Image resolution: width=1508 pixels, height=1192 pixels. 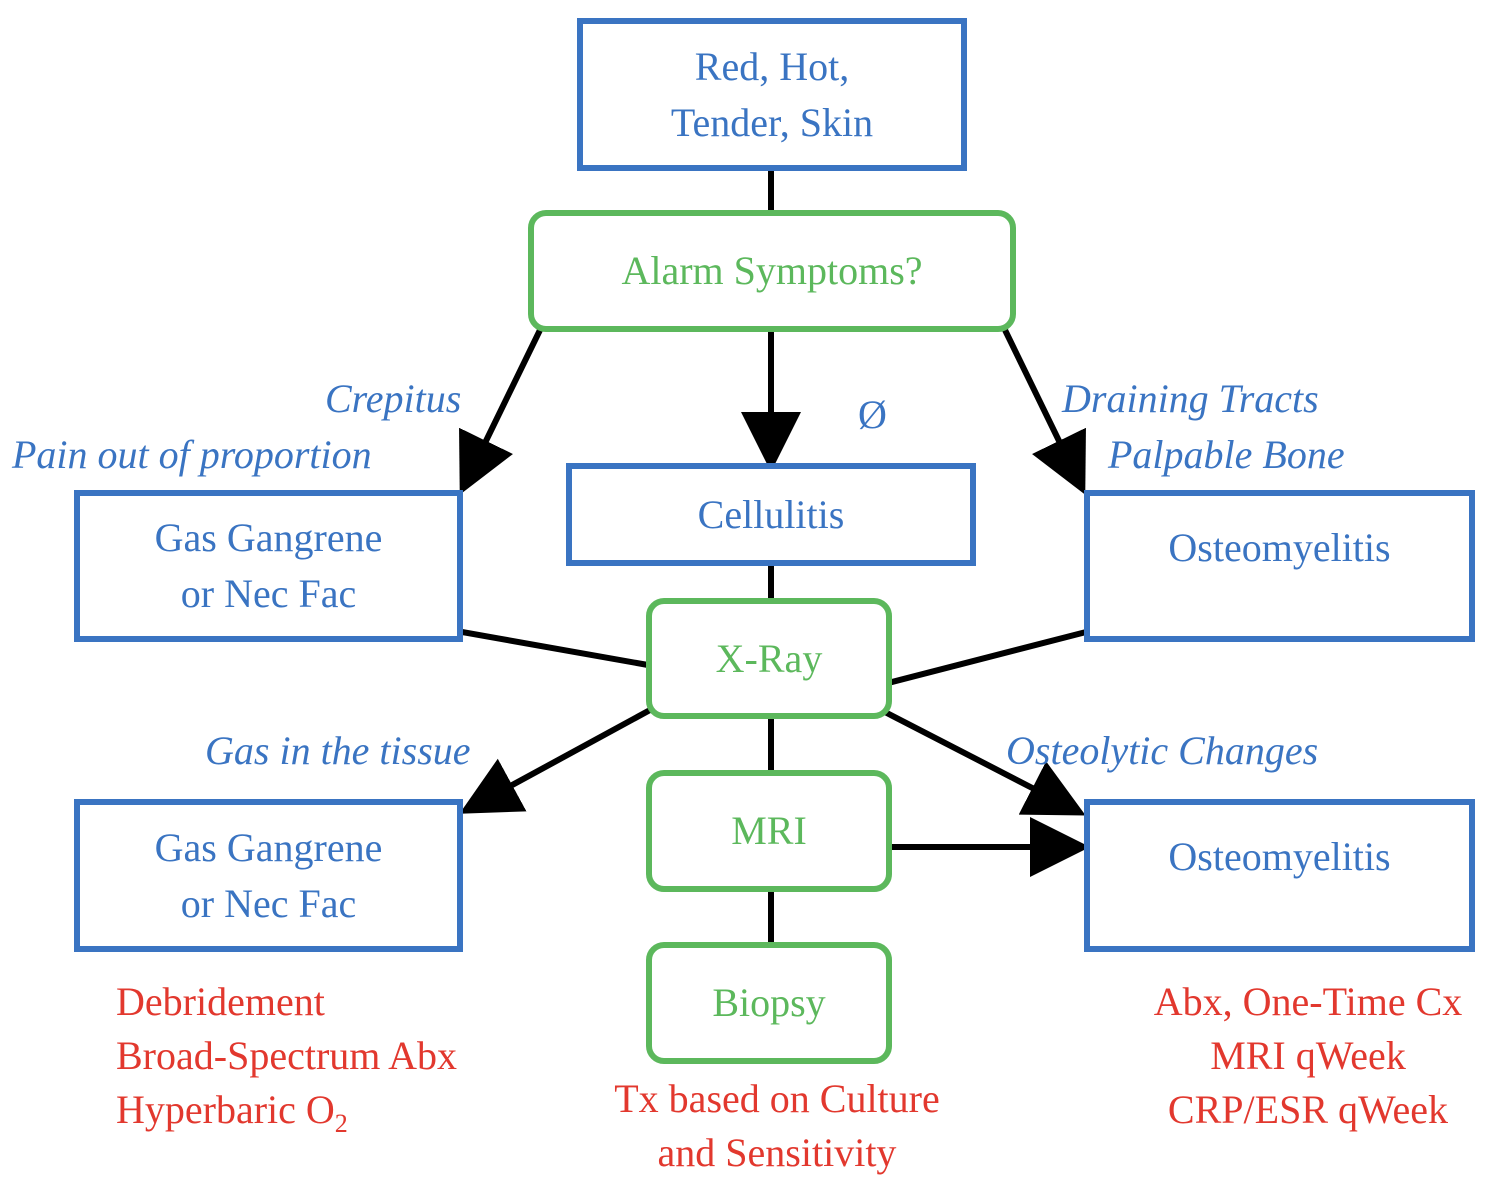 What do you see at coordinates (192, 454) in the screenshot?
I see `edge-label-pain: Pain out of proportion` at bounding box center [192, 454].